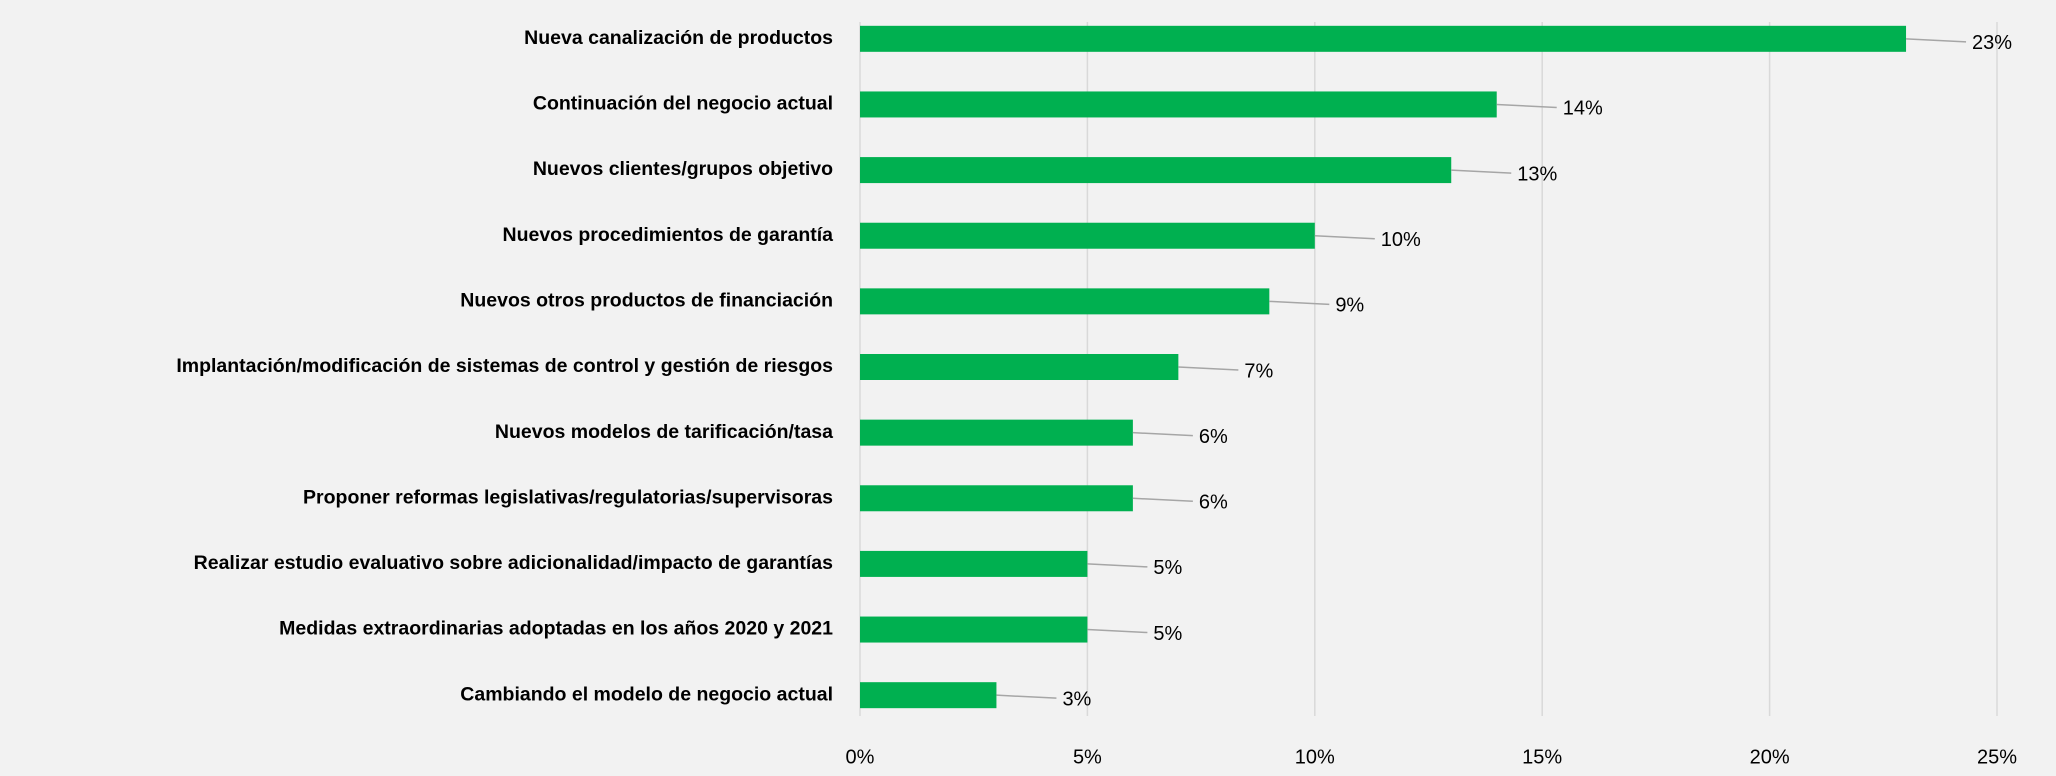 The image size is (2056, 776). What do you see at coordinates (1315, 757) in the screenshot?
I see `x-tick-label: 10%` at bounding box center [1315, 757].